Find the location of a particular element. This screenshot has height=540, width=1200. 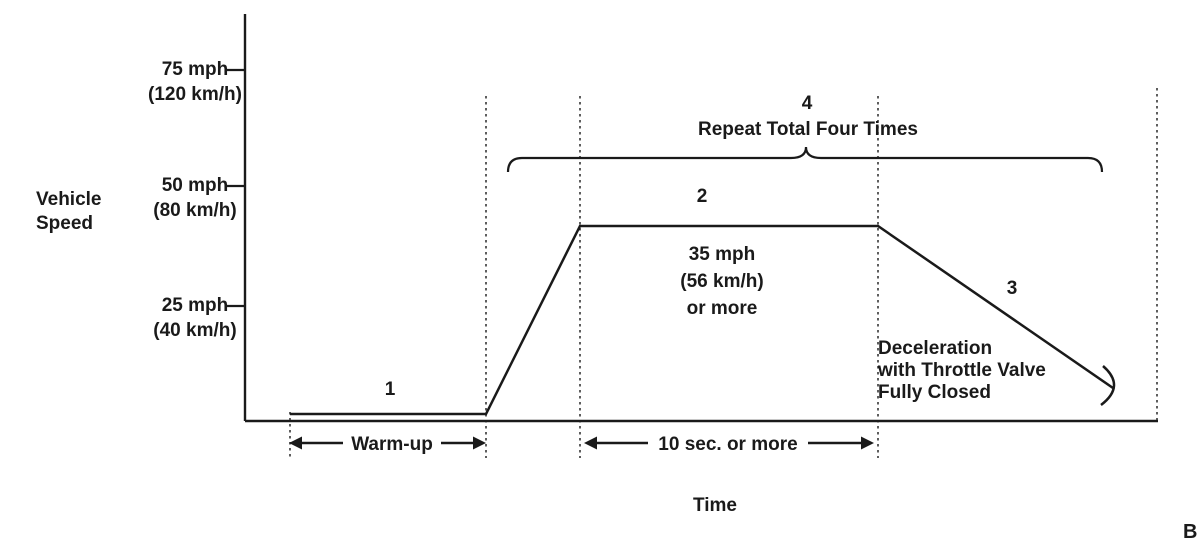

corner-mark: B is located at coordinates (1190, 530).